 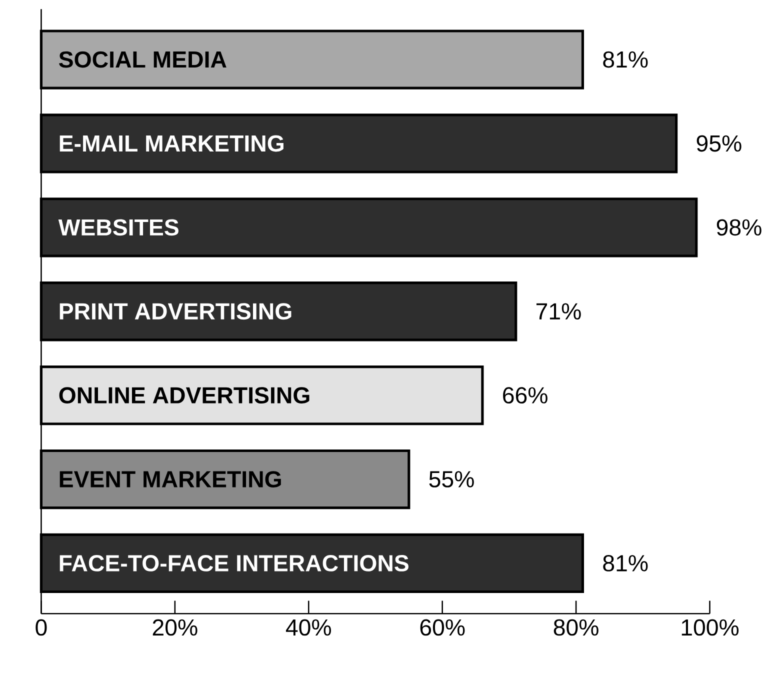 I want to click on y-tick-label: PRINT ADVERTISING, so click(x=176, y=311).